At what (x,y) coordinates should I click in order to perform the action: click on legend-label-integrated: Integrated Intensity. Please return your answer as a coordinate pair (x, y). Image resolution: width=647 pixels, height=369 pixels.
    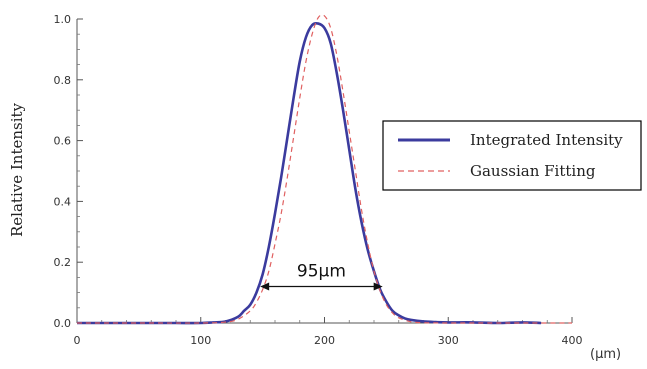
    Looking at the image, I should click on (546, 140).